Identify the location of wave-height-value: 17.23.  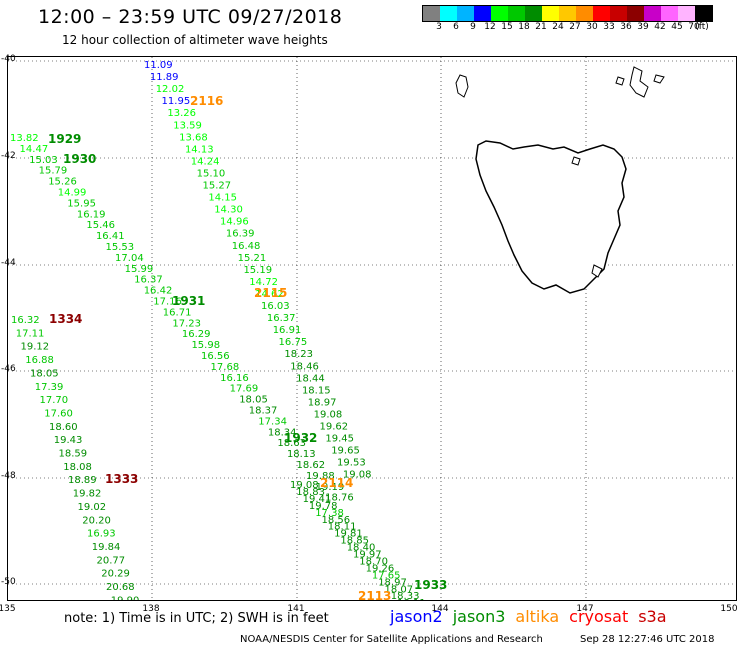
(186, 323).